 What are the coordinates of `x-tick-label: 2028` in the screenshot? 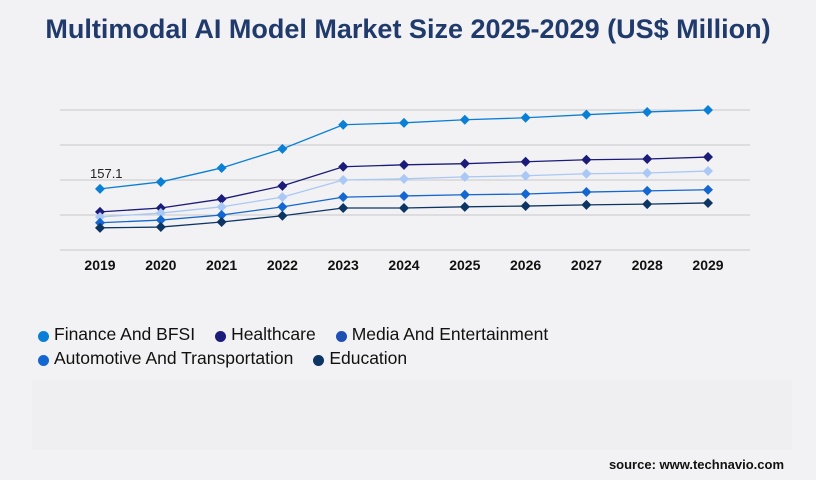 It's located at (647, 265).